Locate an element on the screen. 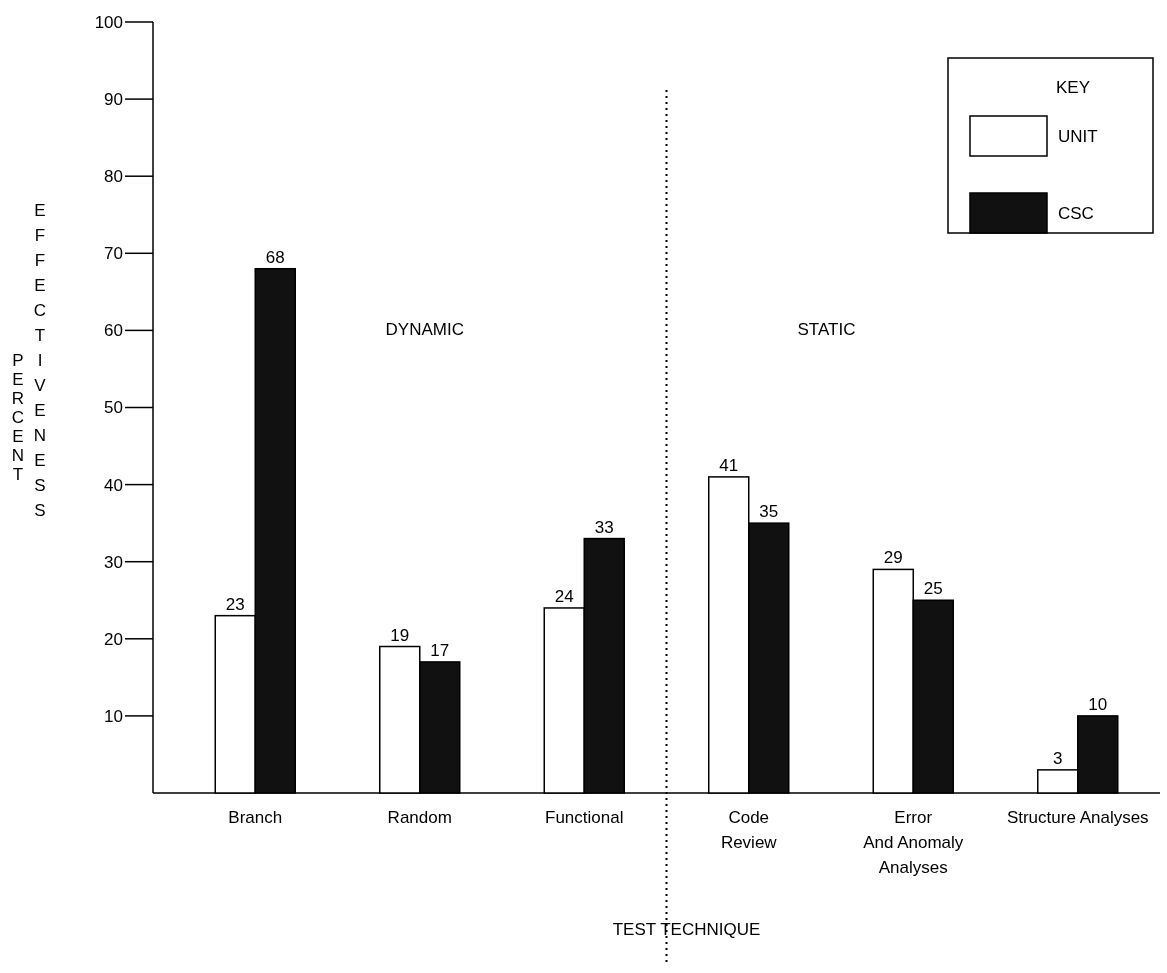  x-tick-label: Branch is located at coordinates (255, 817).